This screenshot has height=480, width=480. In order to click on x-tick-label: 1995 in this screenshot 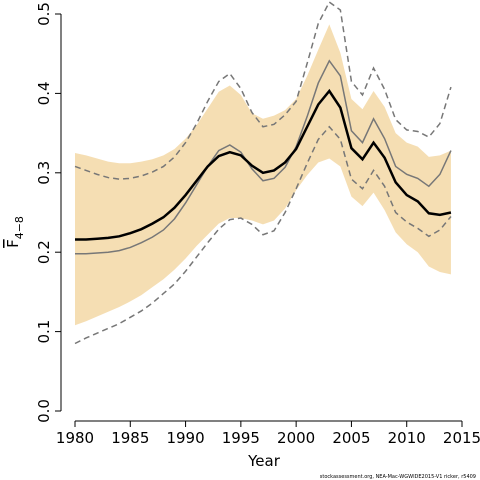, I will do `click(241, 438)`.